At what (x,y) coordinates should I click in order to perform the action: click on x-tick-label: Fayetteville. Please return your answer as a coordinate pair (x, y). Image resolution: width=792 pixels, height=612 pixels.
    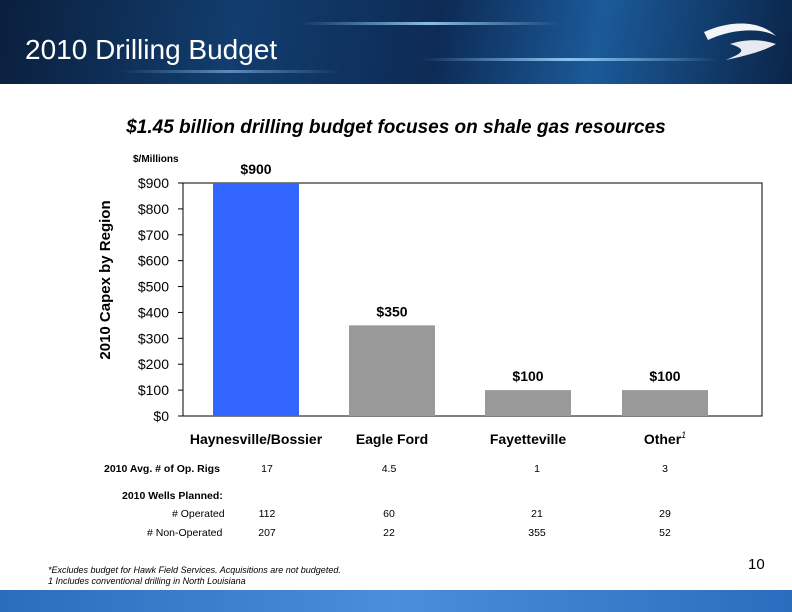
    Looking at the image, I should click on (528, 439).